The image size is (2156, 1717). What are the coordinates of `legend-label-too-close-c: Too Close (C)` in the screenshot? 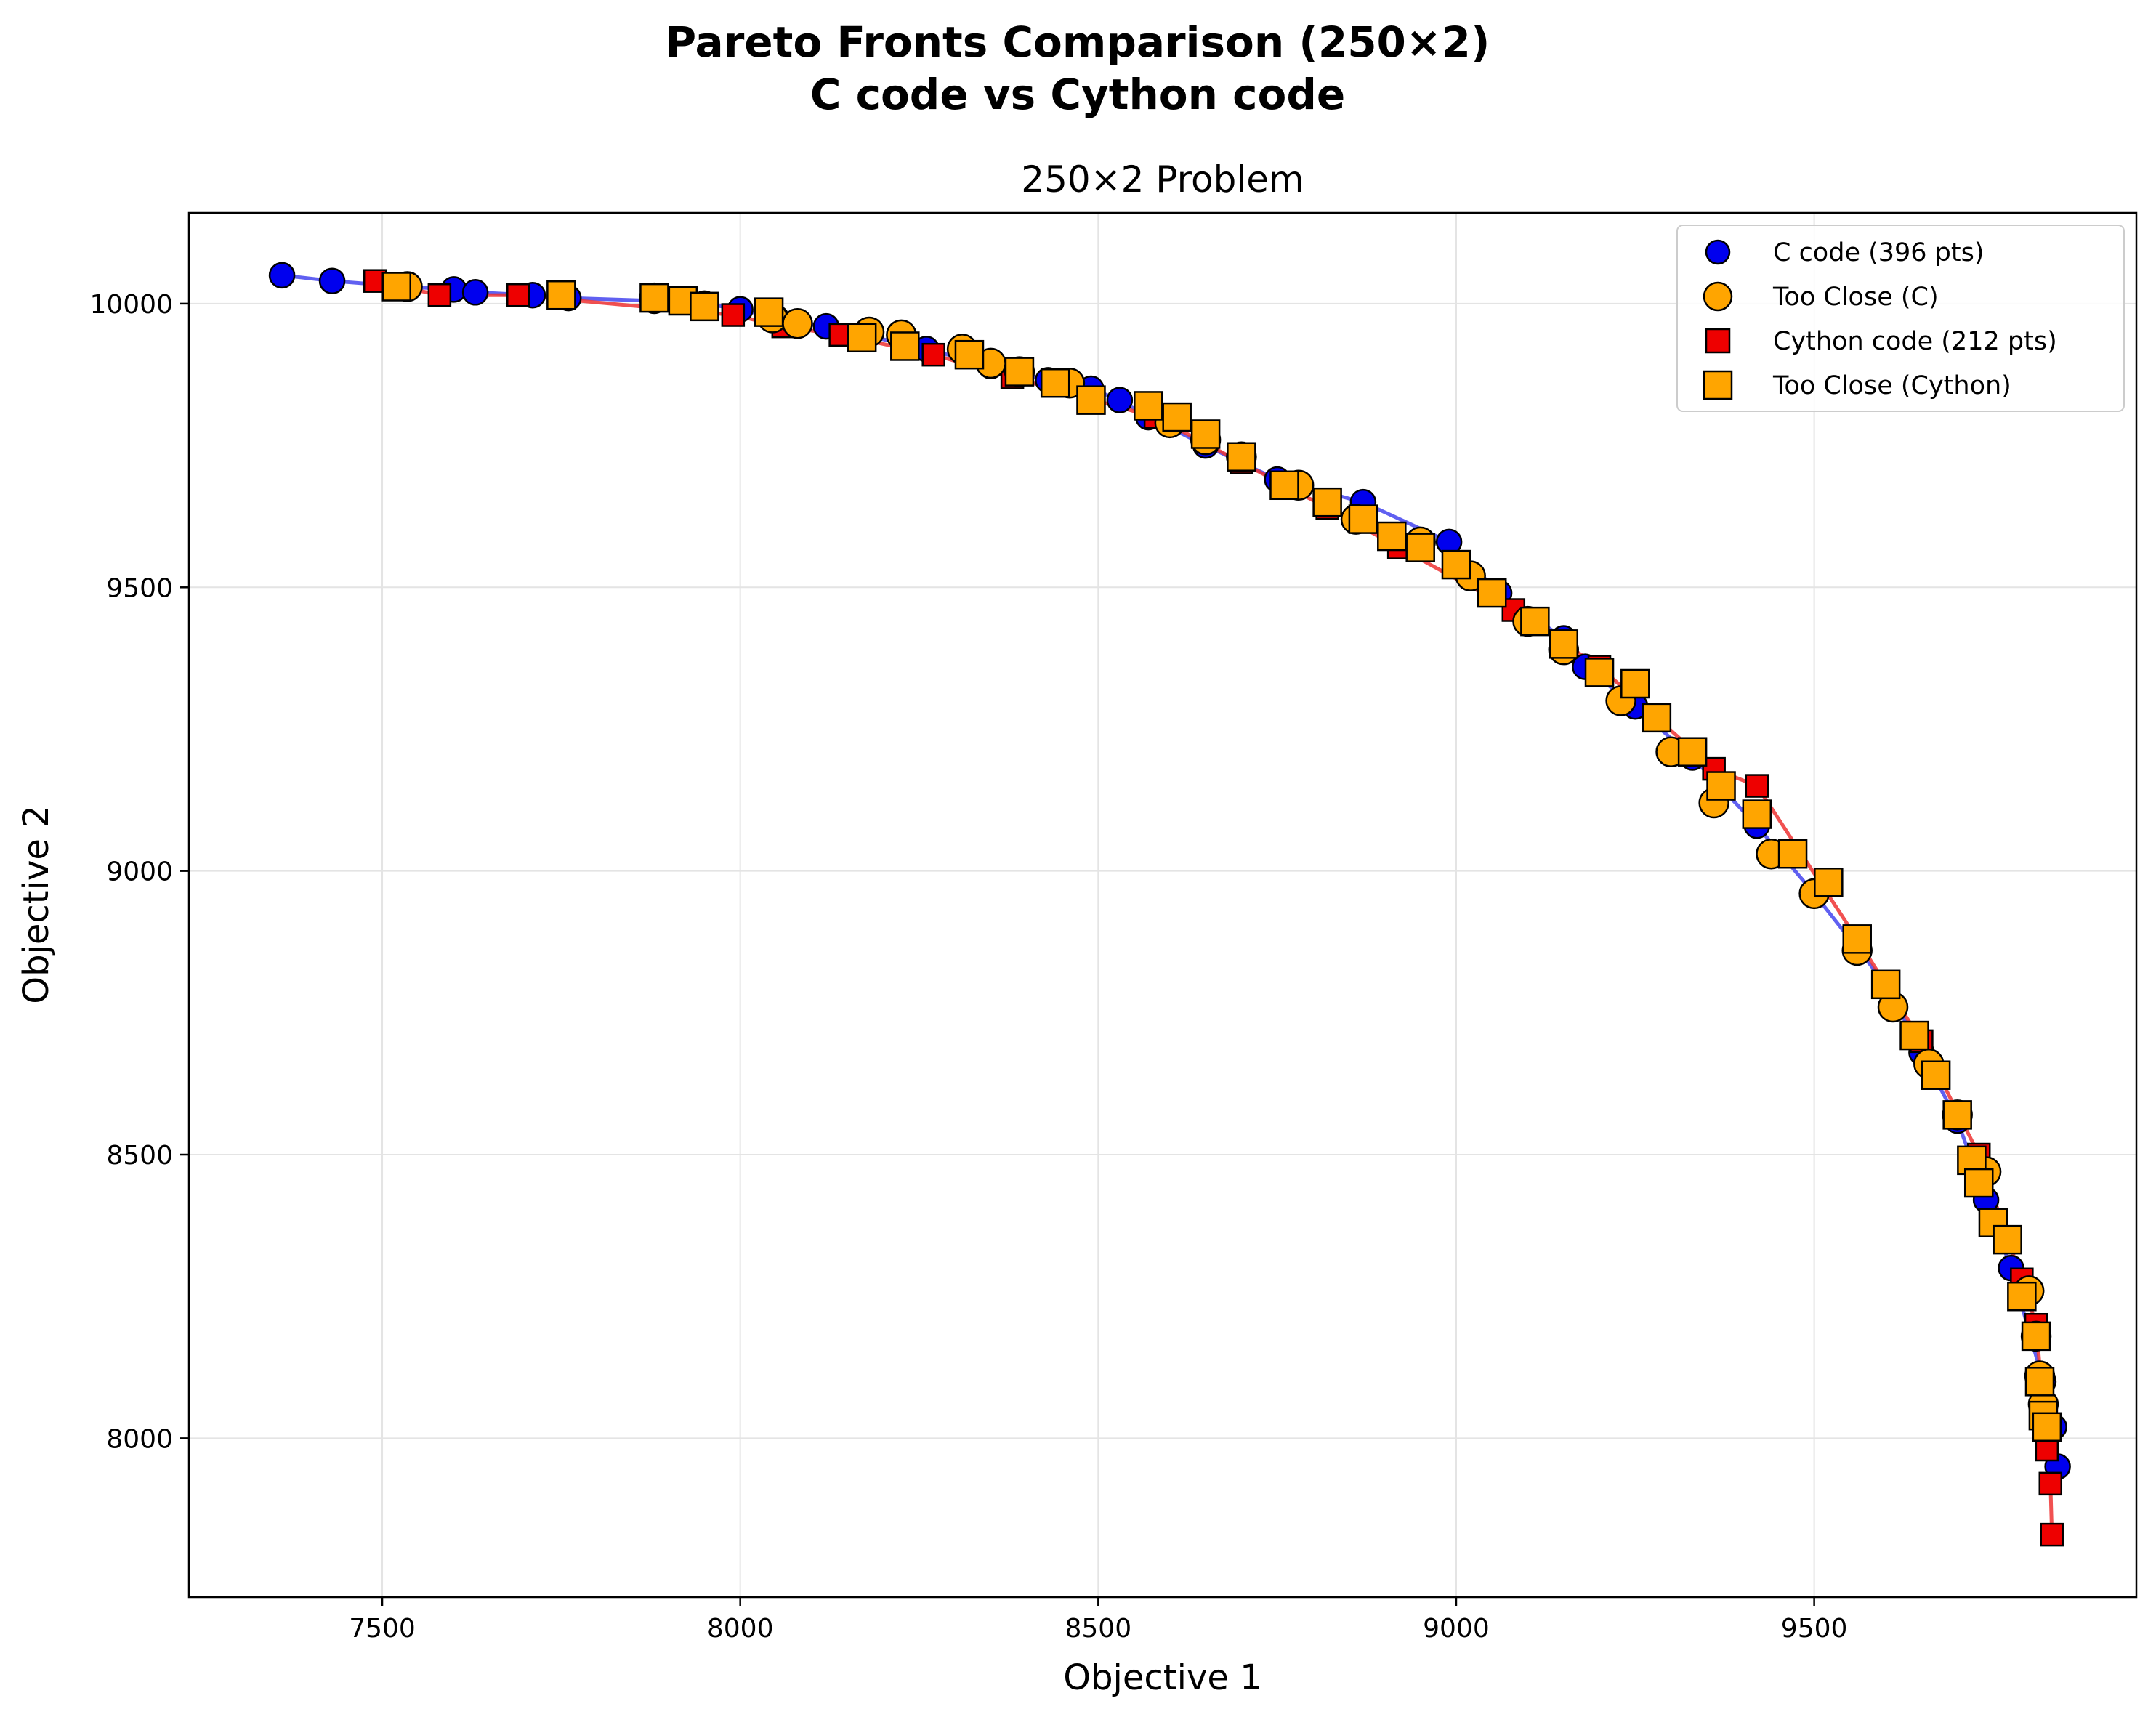 It's located at (1855, 297).